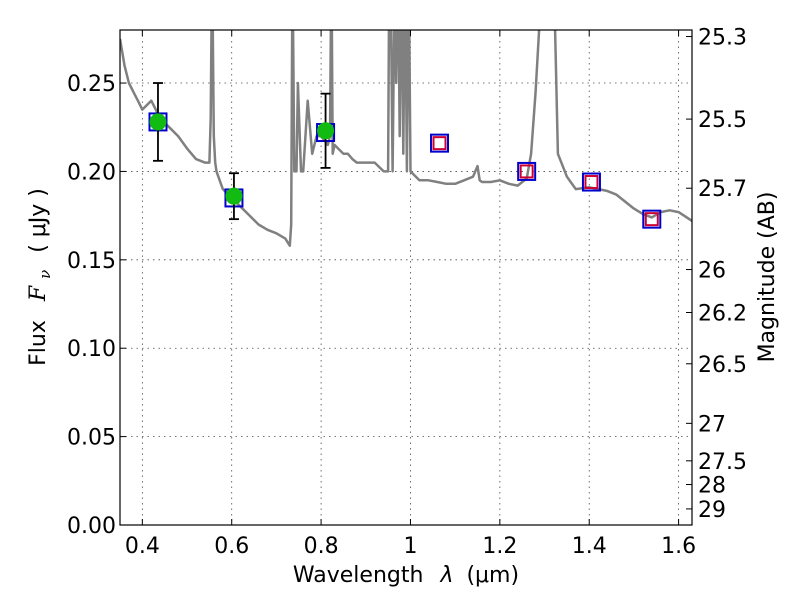 The image size is (800, 600). Describe the element at coordinates (712, 486) in the screenshot. I see `y2-tick-label: 28` at that location.